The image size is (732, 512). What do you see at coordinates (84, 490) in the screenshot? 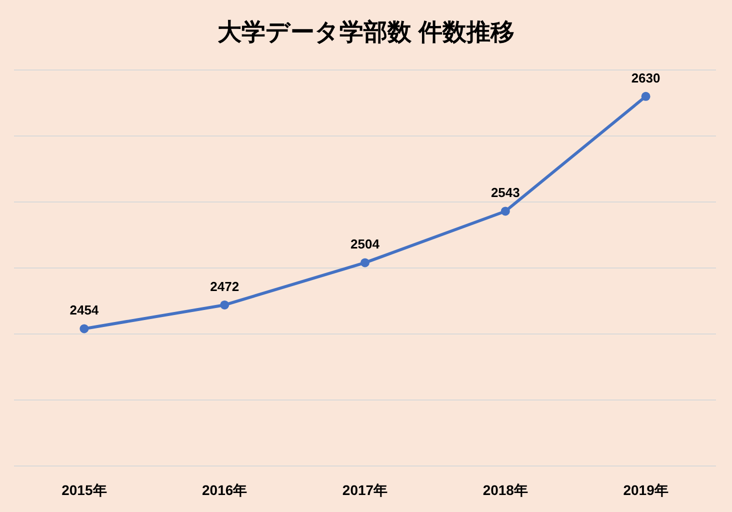
I see `x-tick-label: 2015年` at bounding box center [84, 490].